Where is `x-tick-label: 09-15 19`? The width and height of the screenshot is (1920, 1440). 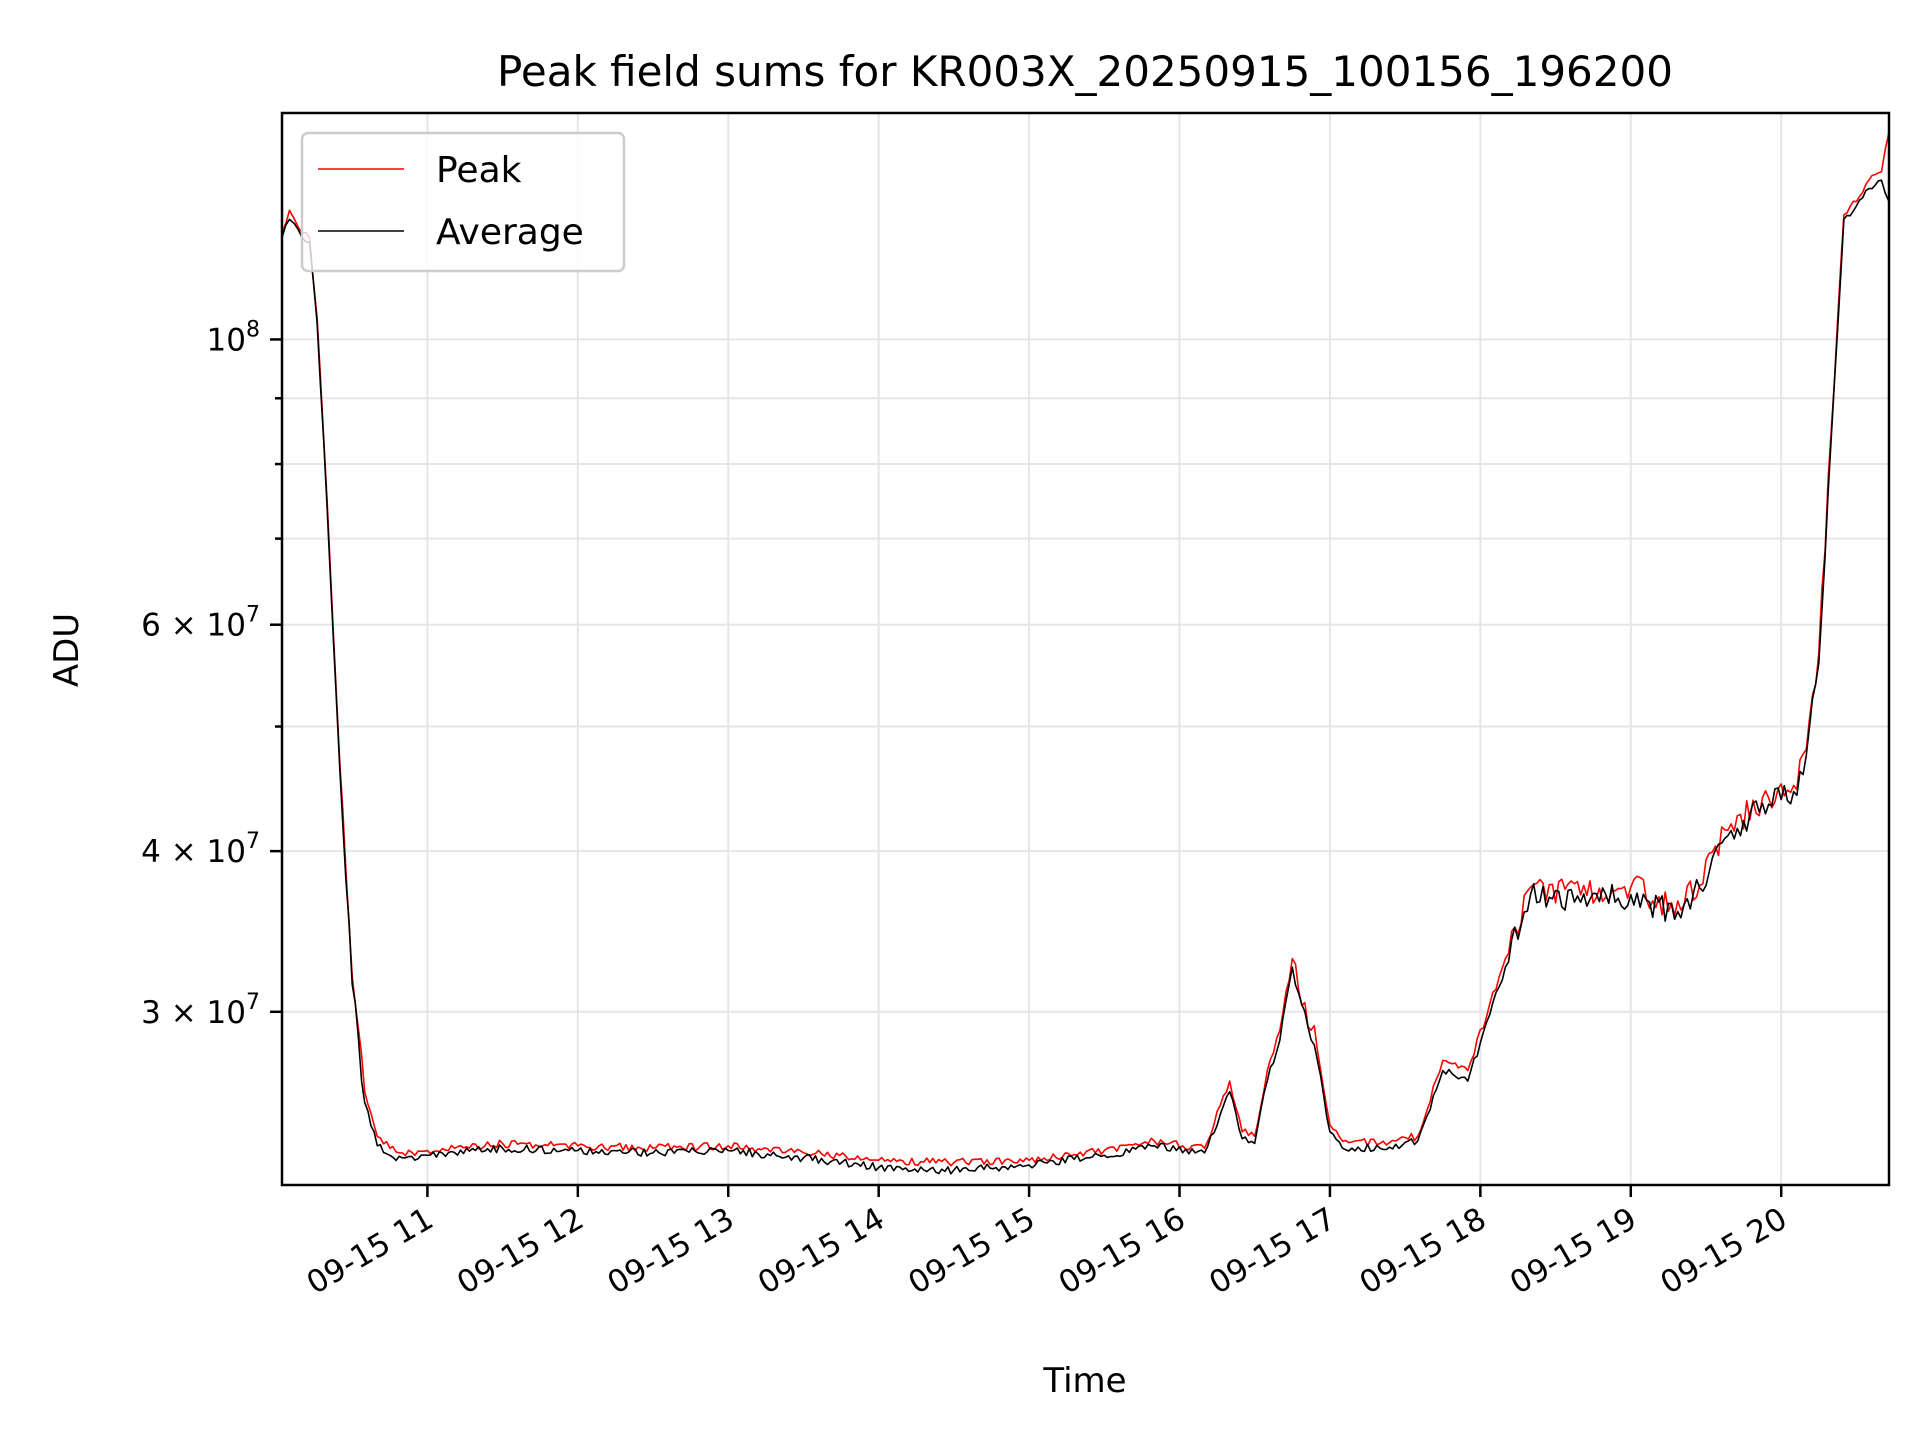 x-tick-label: 09-15 19 is located at coordinates (1573, 1251).